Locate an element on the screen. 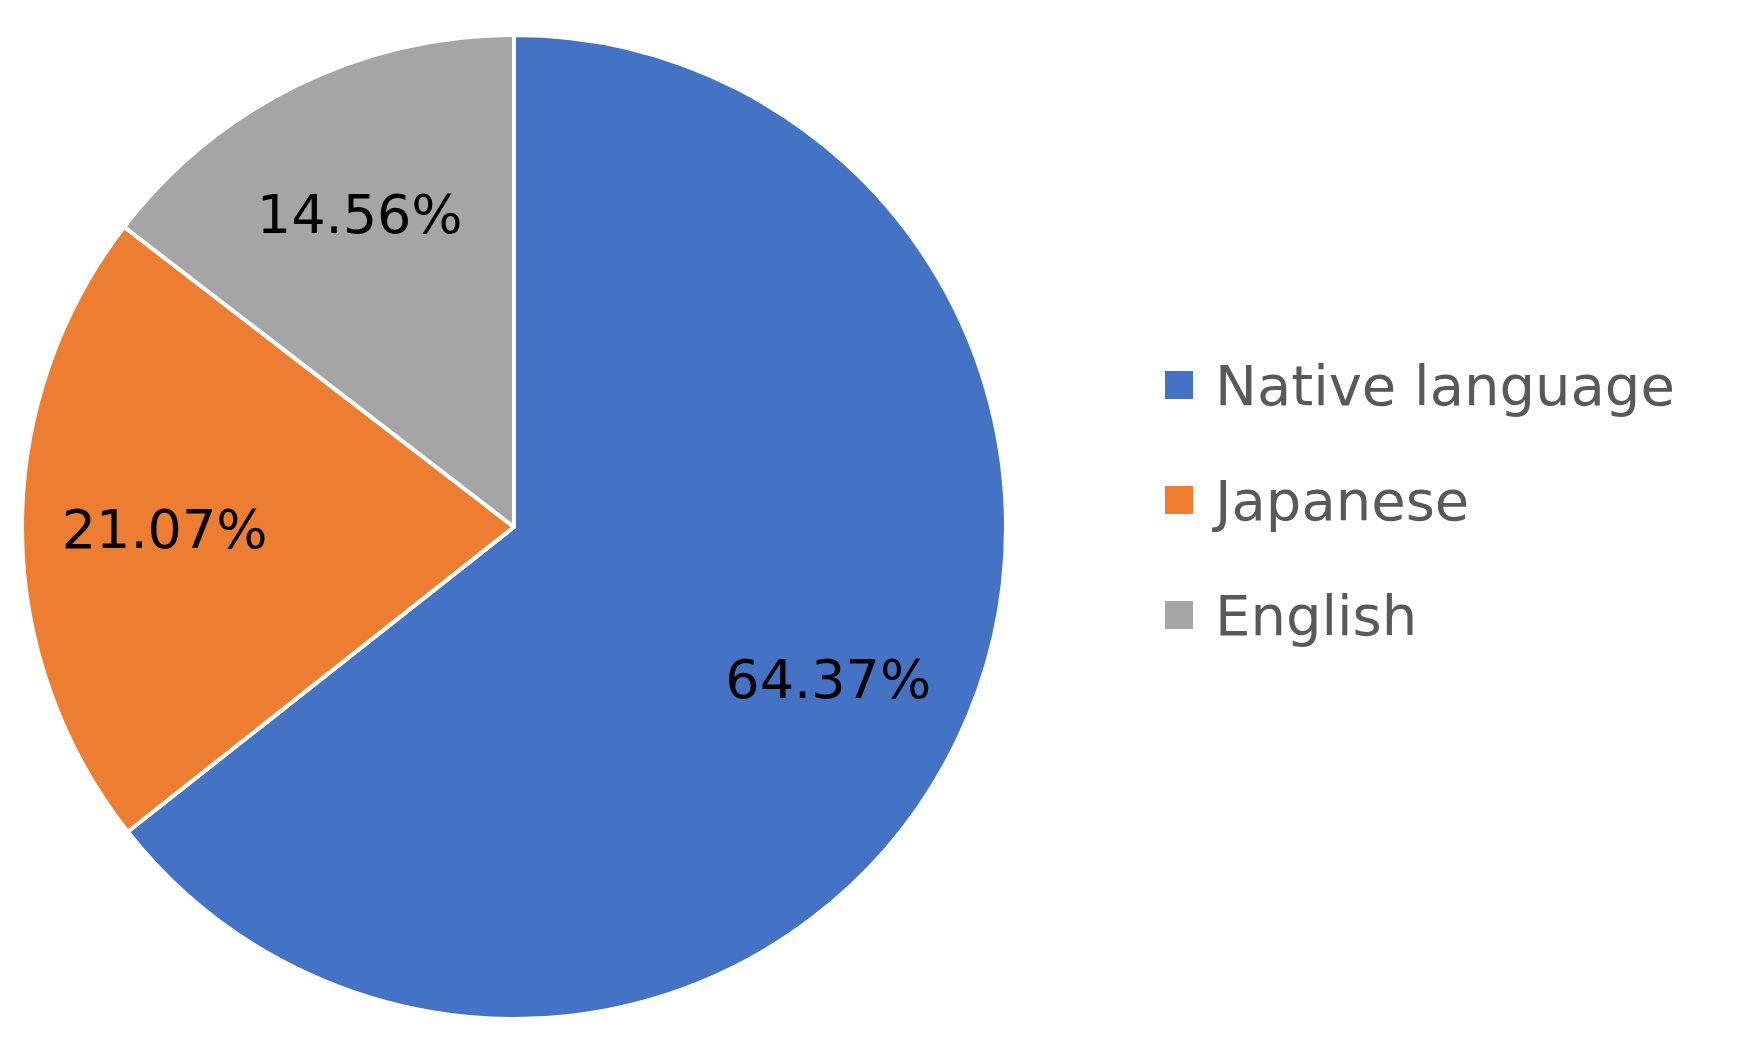  legend-label: Japanese is located at coordinates (1341, 501).